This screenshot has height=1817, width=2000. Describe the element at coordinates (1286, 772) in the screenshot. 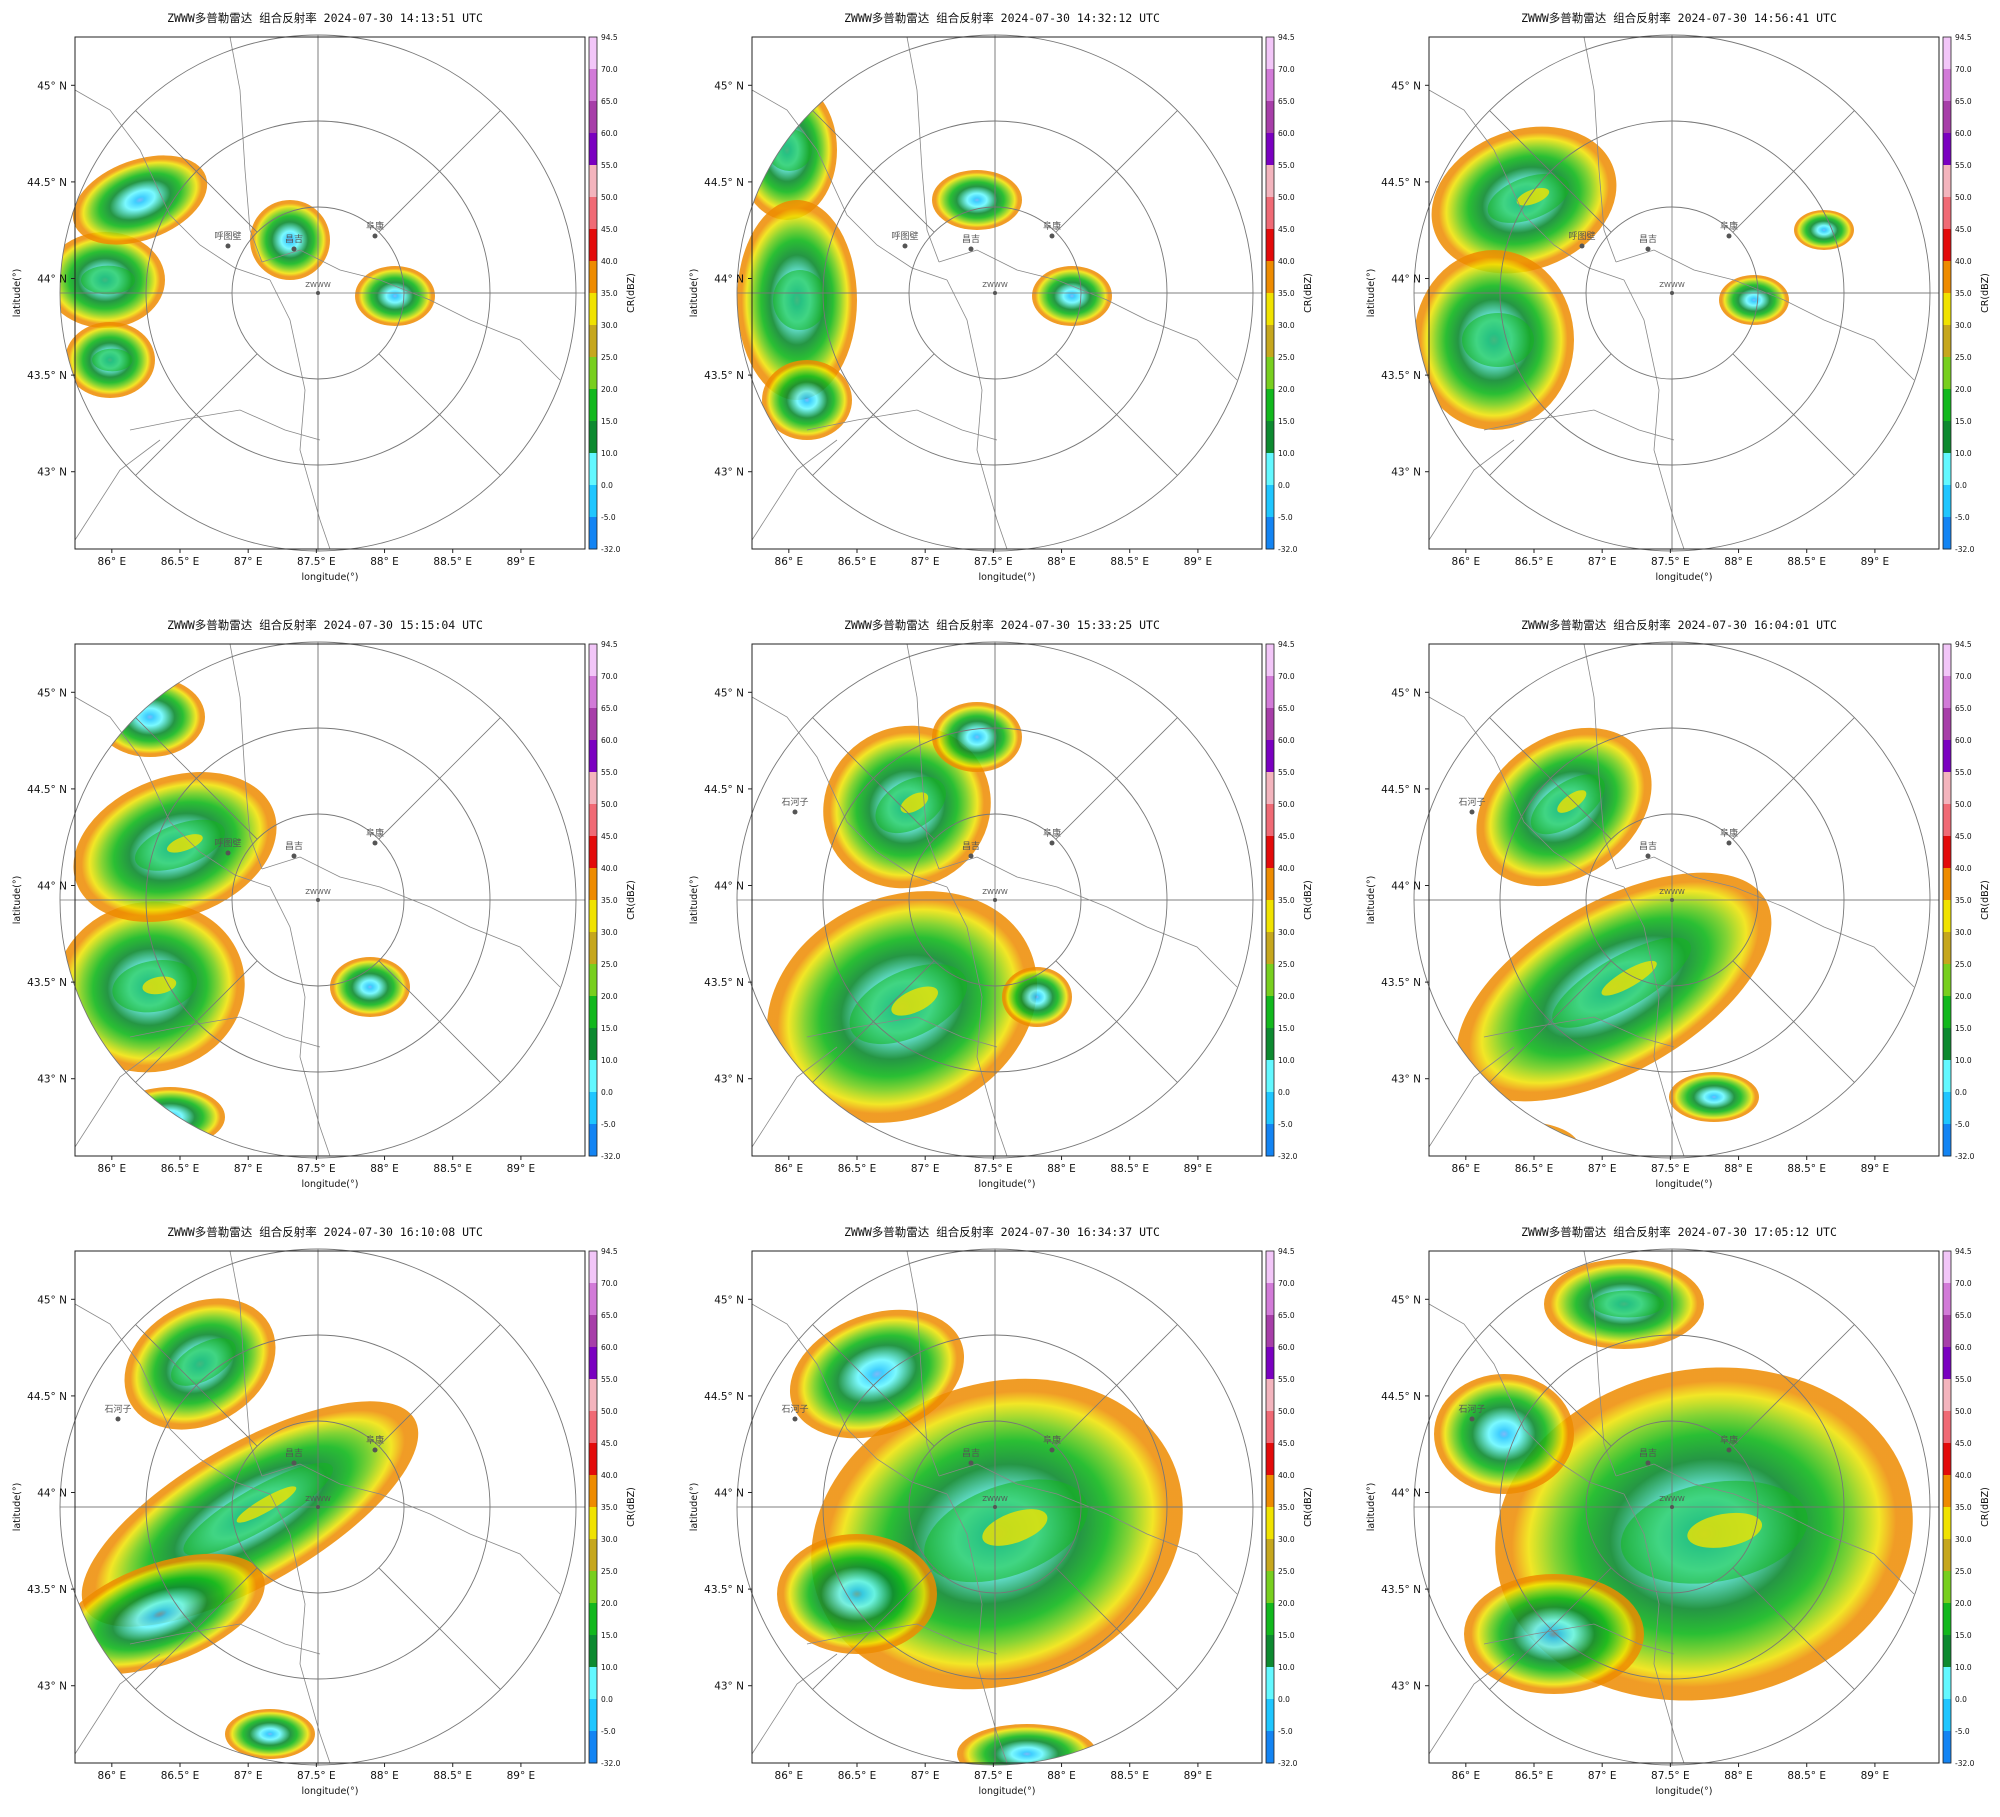

I see `colorbar-tick-label: 55.0` at that location.